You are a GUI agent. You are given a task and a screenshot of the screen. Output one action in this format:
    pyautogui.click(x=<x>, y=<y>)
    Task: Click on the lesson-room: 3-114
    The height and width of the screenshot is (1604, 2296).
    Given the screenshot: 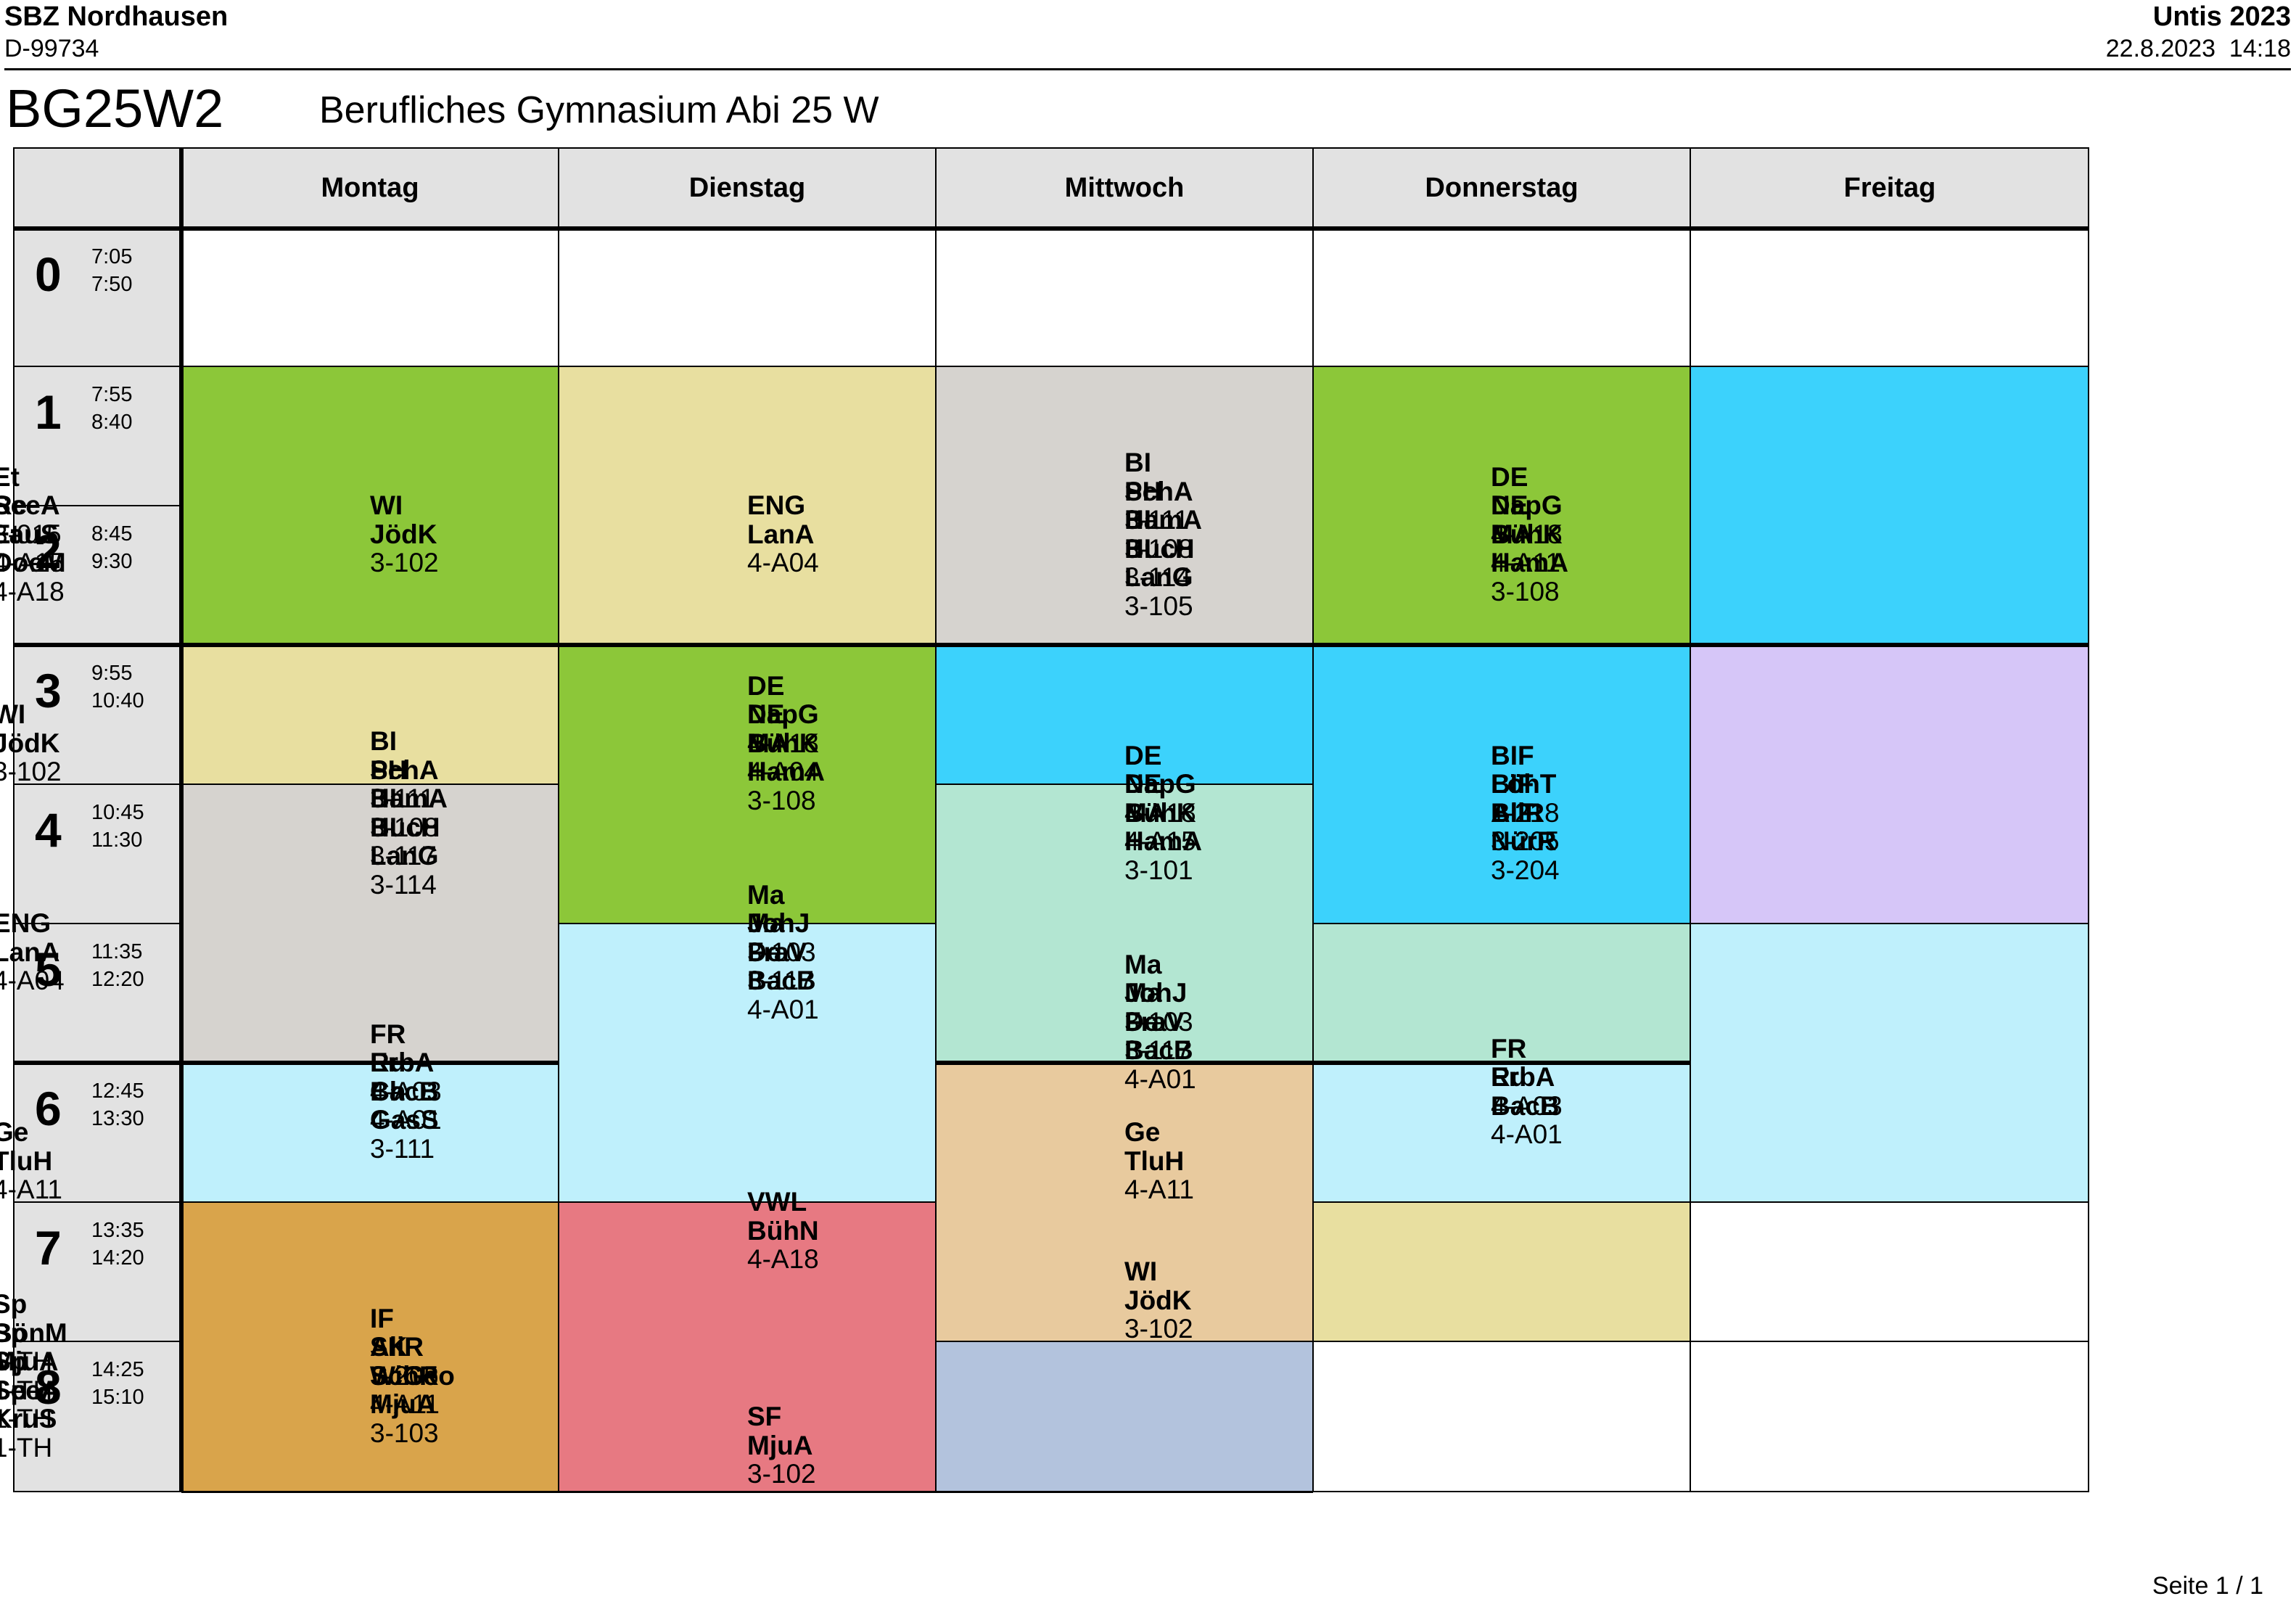 What is the action you would take?
    pyautogui.click(x=1157, y=577)
    